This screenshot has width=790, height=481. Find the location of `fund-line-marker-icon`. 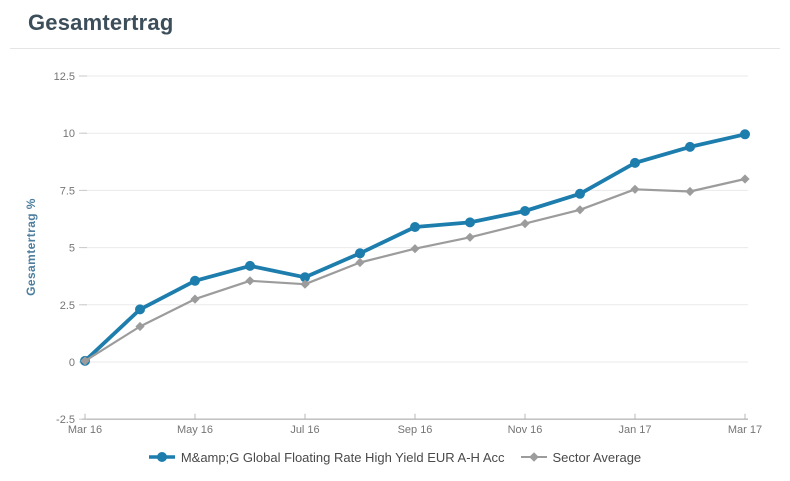

fund-line-marker-icon is located at coordinates (161, 457).